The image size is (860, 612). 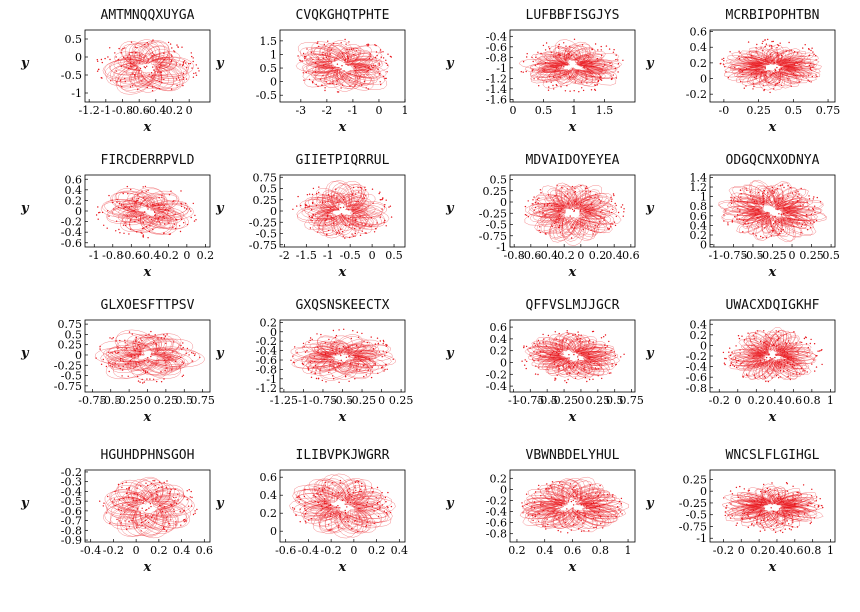 I want to click on x-axis-label: x, so click(x=772, y=272).